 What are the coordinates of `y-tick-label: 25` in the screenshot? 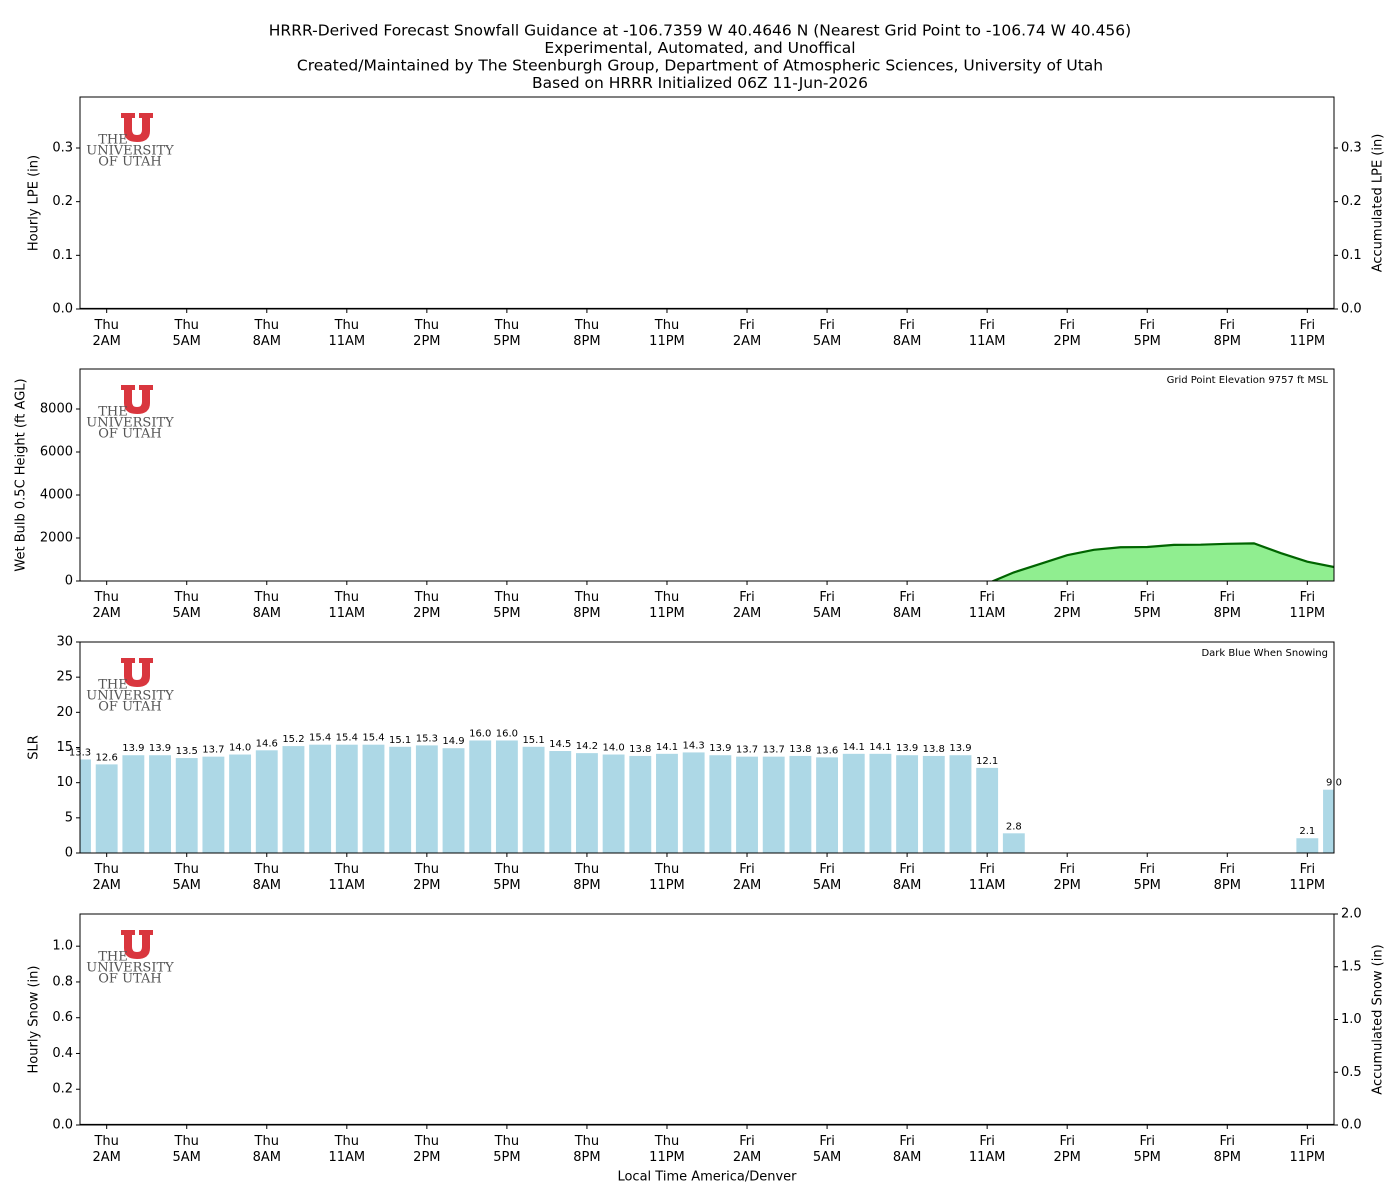 It's located at (64, 677).